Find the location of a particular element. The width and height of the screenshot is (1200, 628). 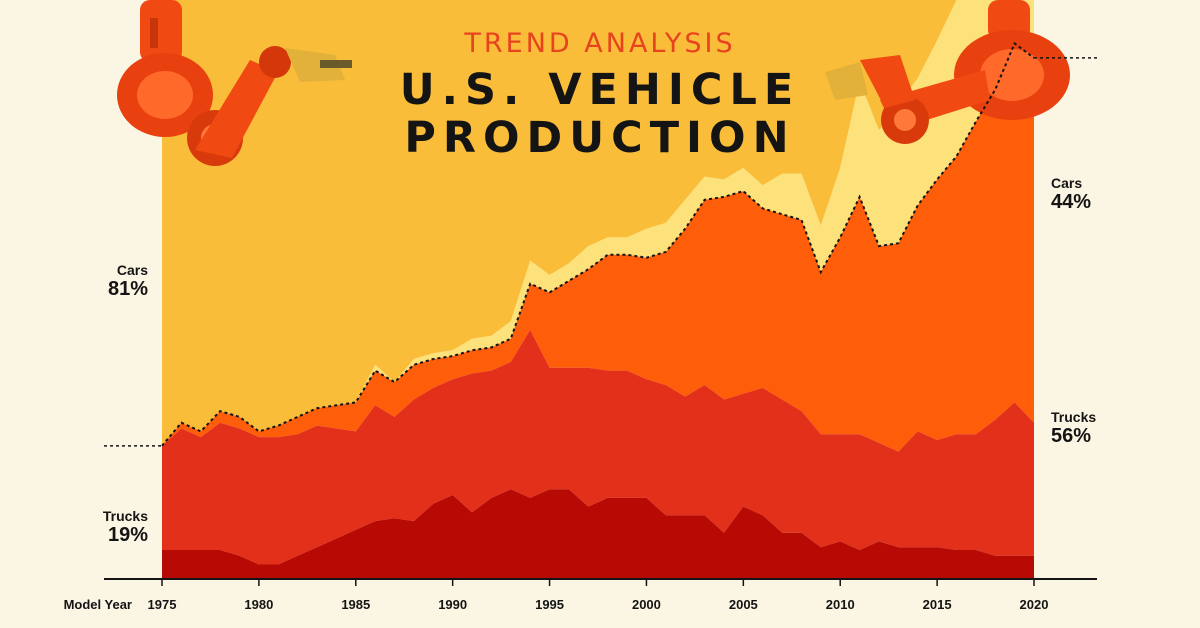

x-tick-label-1990: 1990 is located at coordinates (452, 604).